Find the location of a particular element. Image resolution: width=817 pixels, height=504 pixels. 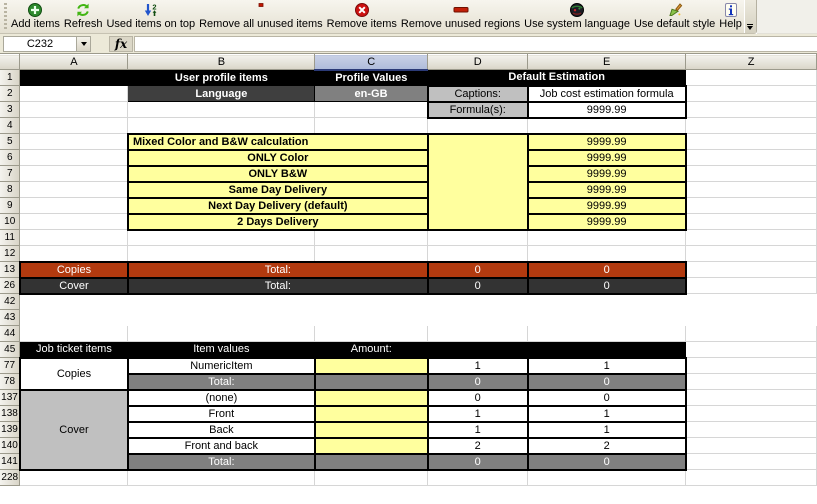

row-header-3: 3 is located at coordinates (10, 109).